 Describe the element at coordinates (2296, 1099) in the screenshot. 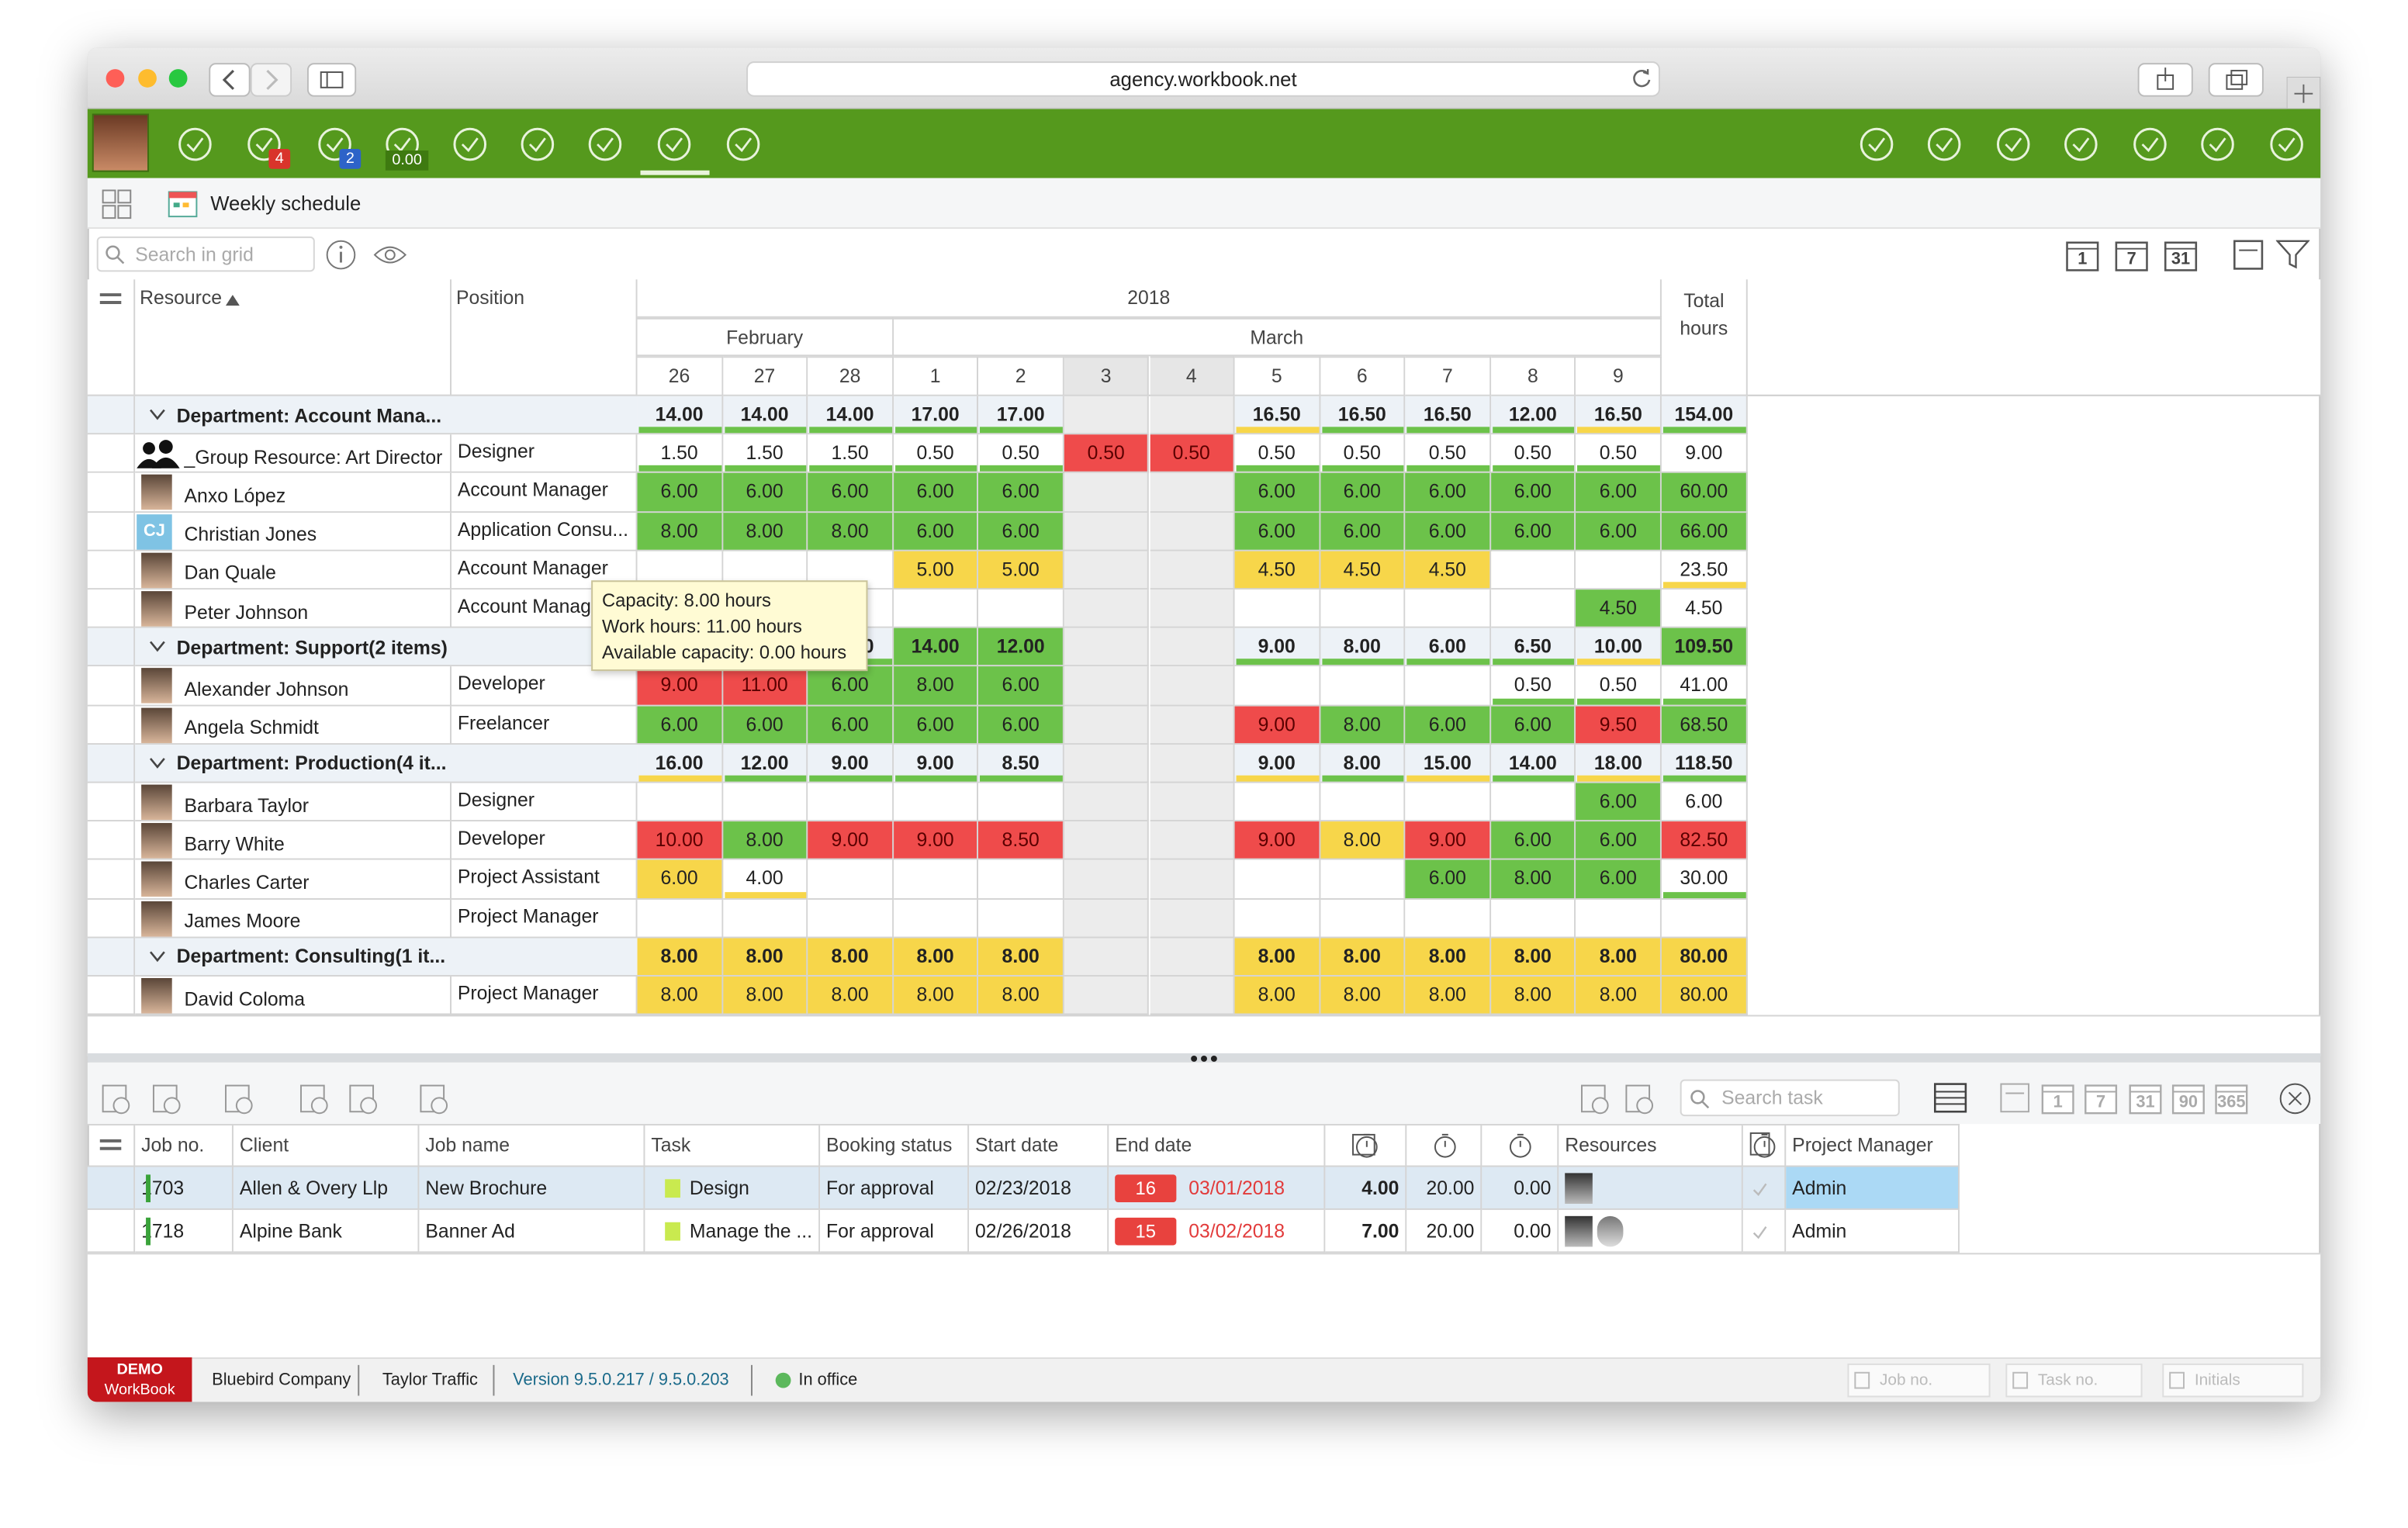

I see `close-panel` at that location.